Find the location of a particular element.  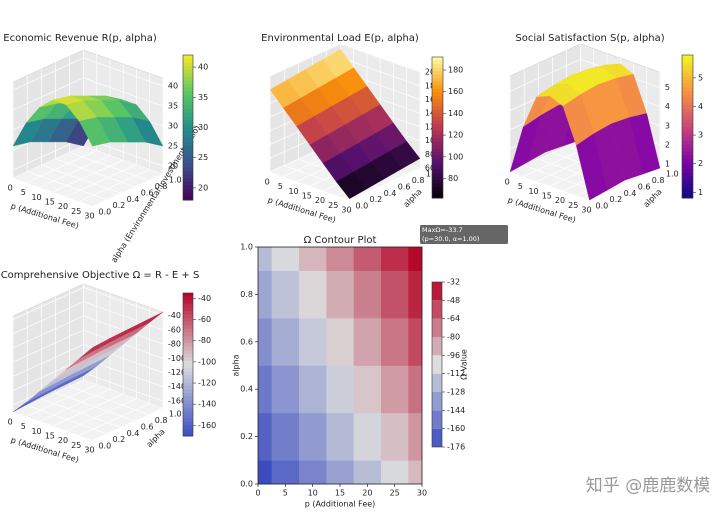

y-axis-label: alpha is located at coordinates (236, 365).